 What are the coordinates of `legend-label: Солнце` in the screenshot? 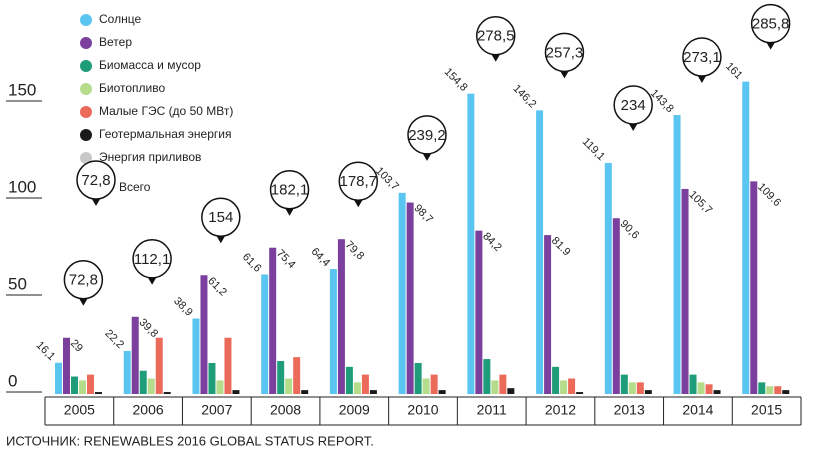 It's located at (120, 19).